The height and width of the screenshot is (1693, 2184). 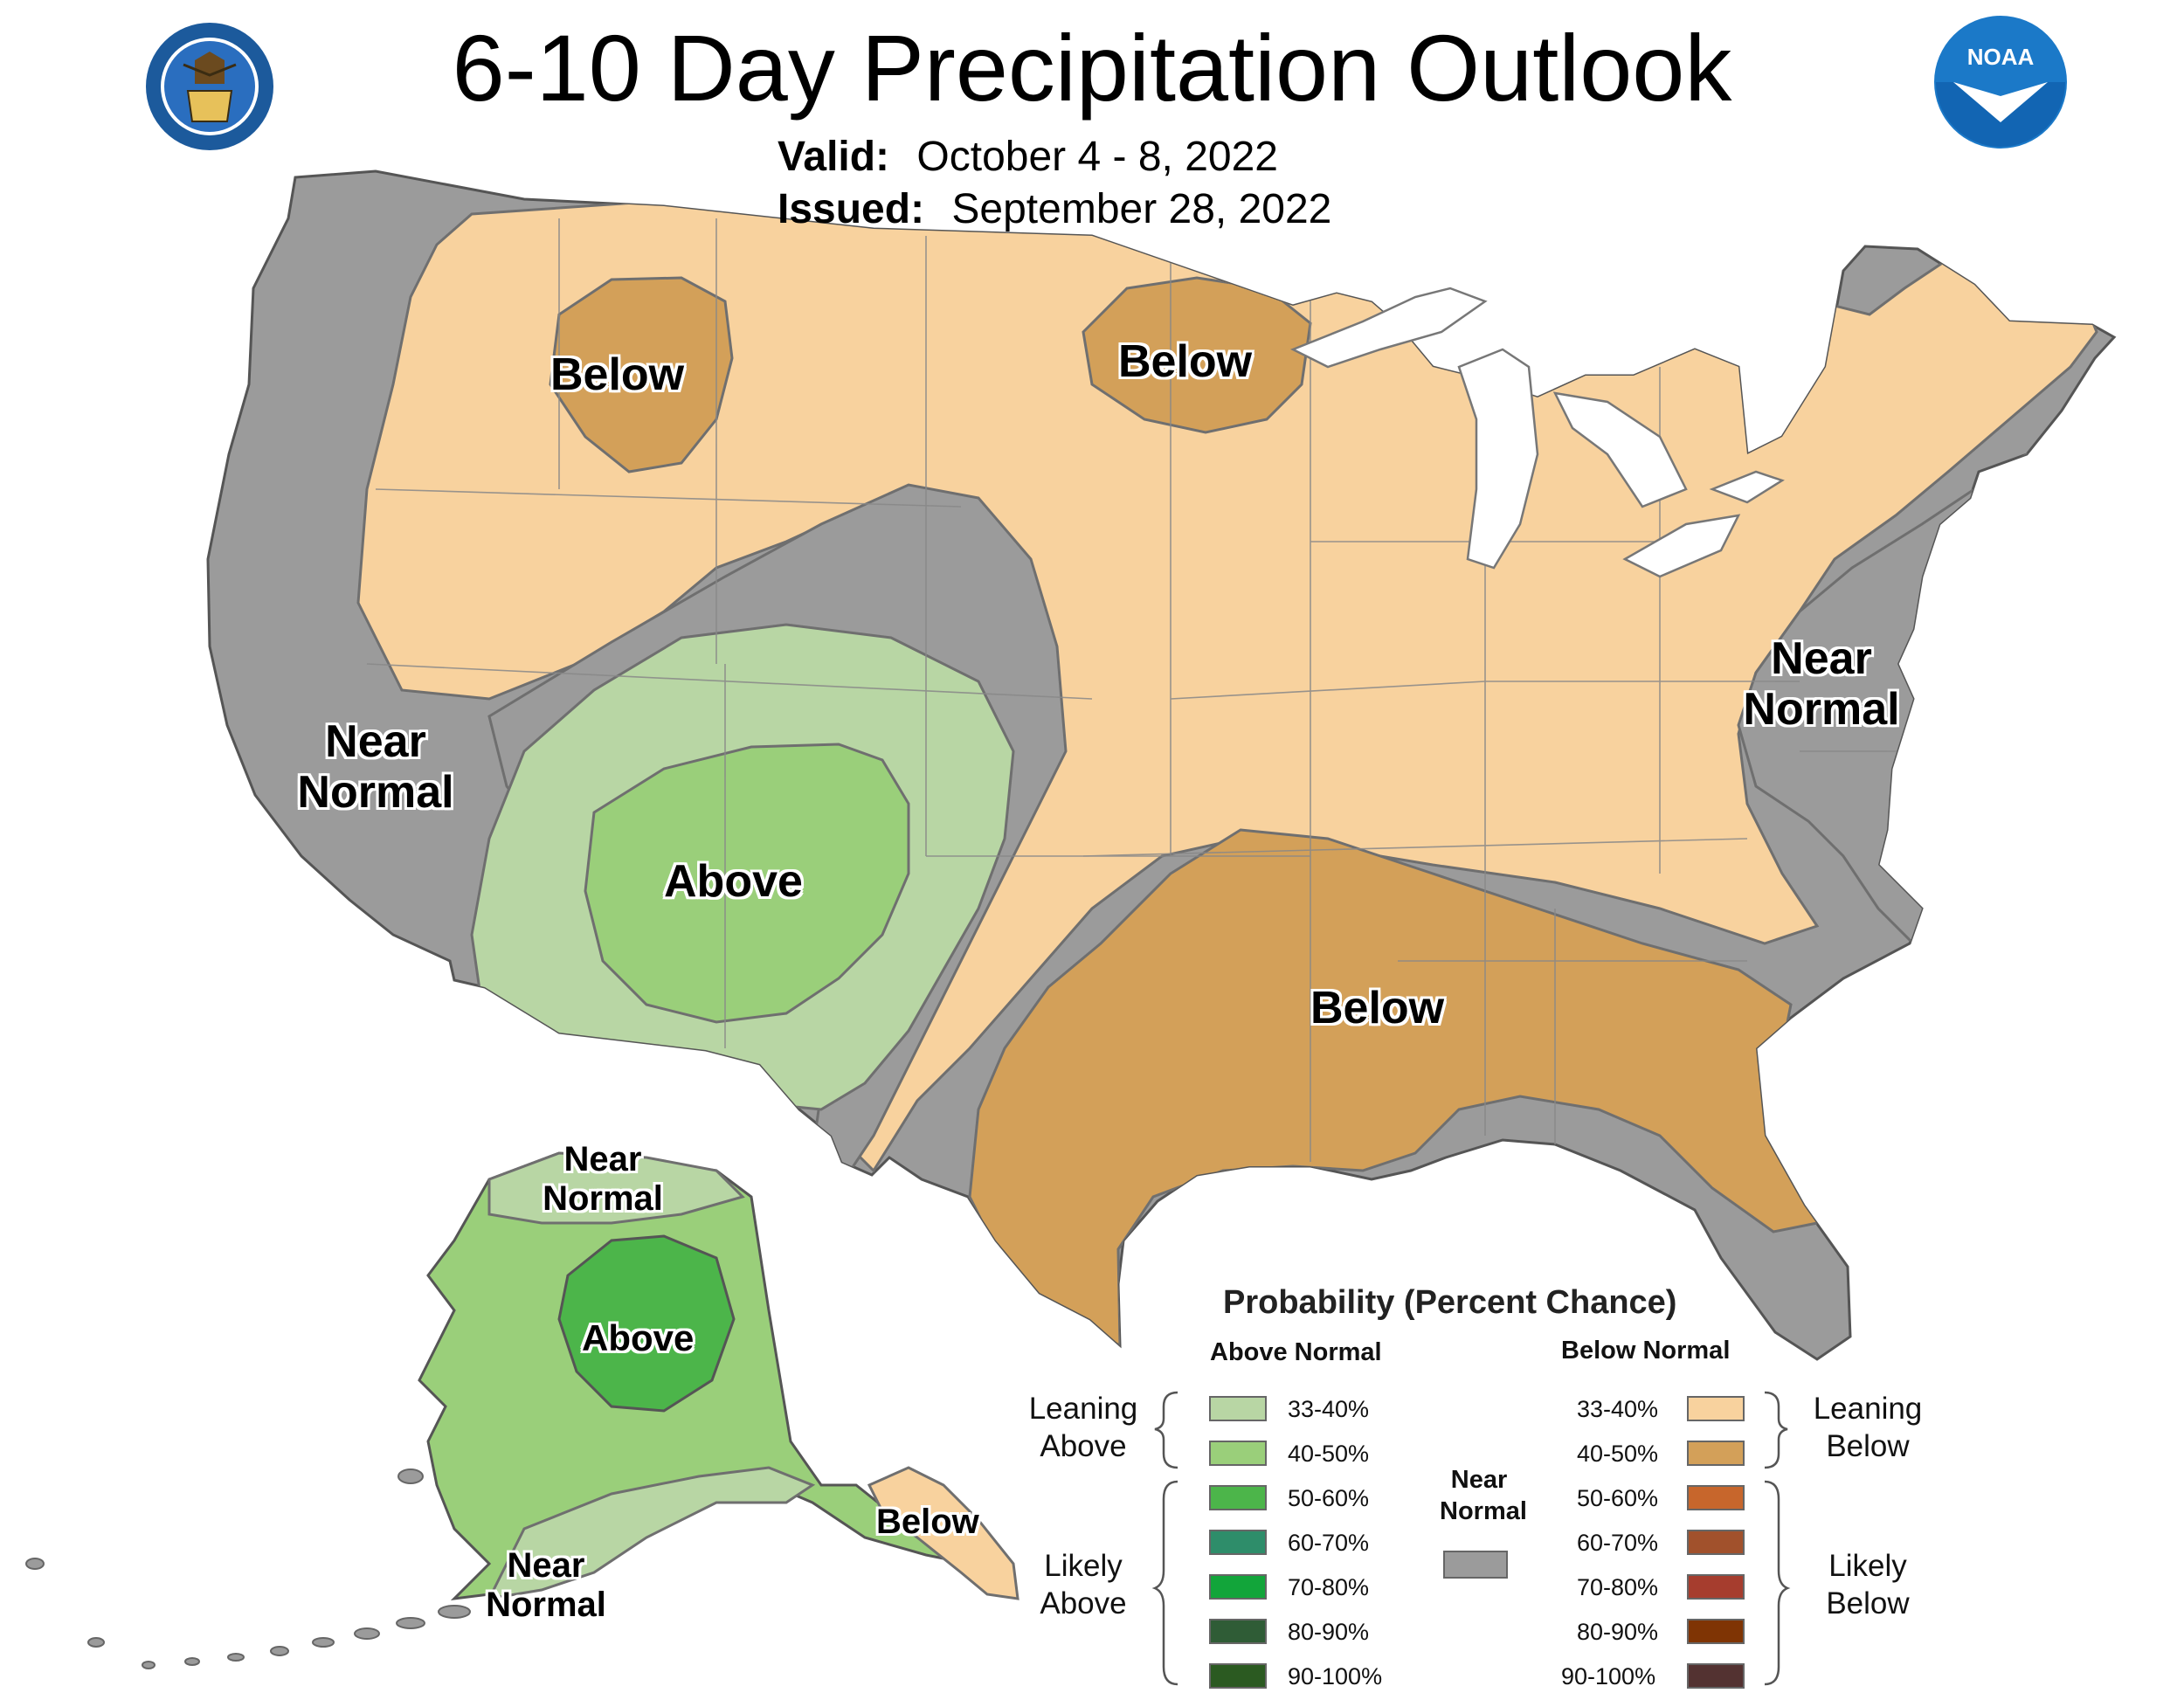 What do you see at coordinates (1868, 1603) in the screenshot?
I see `legend-likely-below-line2: Below` at bounding box center [1868, 1603].